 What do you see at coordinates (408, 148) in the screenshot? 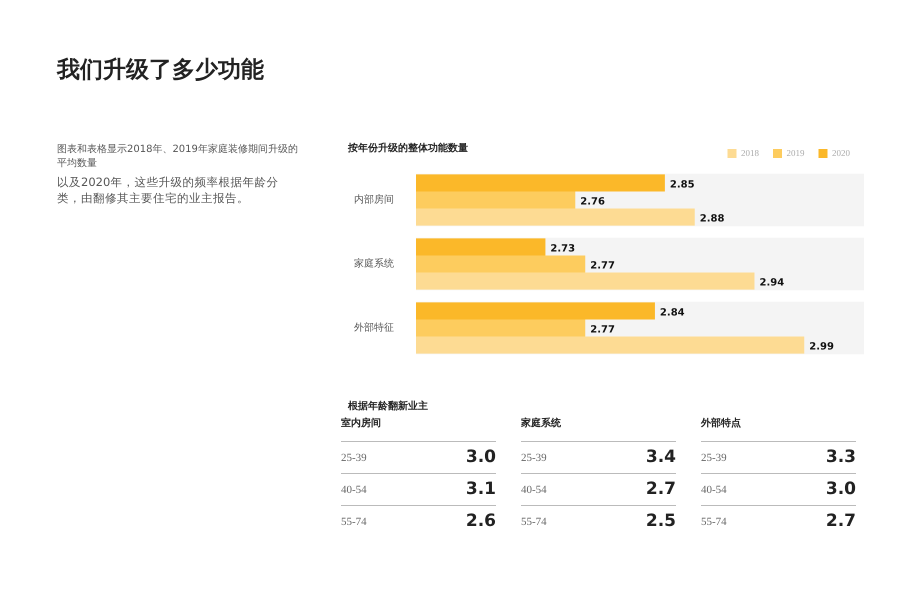
I see `chart-title: 按年份升级的整体功能数量` at bounding box center [408, 148].